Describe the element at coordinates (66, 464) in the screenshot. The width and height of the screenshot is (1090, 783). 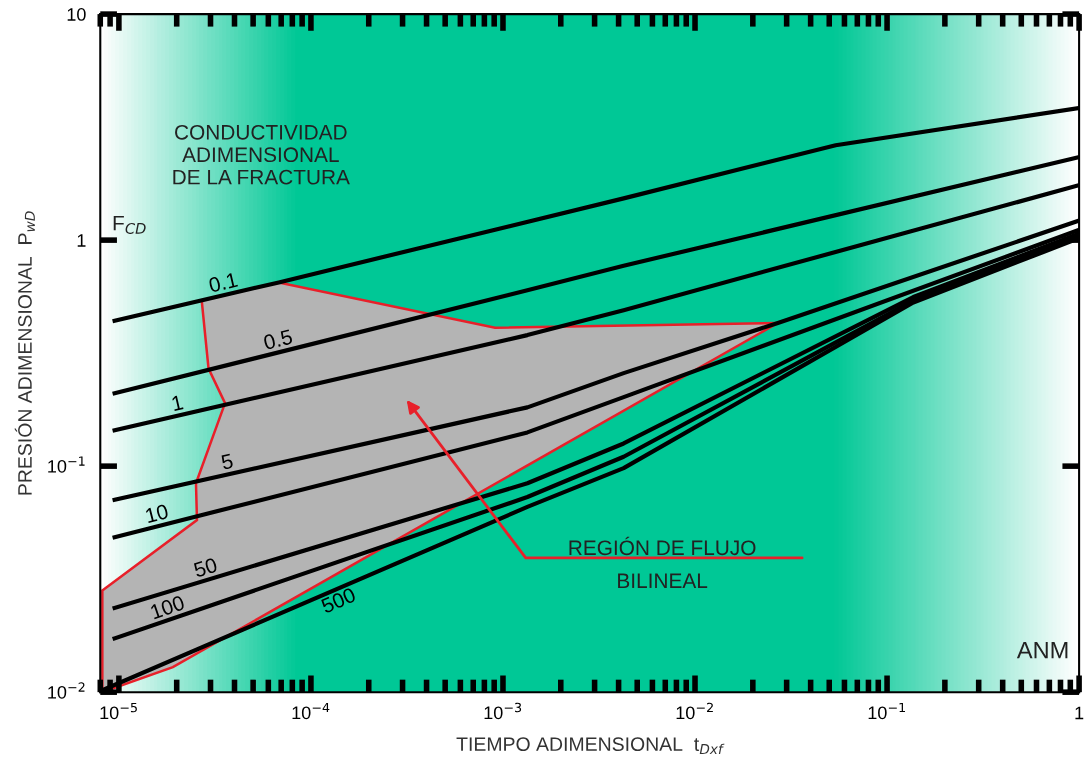
I see `y-tick-label: 10$^{−1}$` at that location.